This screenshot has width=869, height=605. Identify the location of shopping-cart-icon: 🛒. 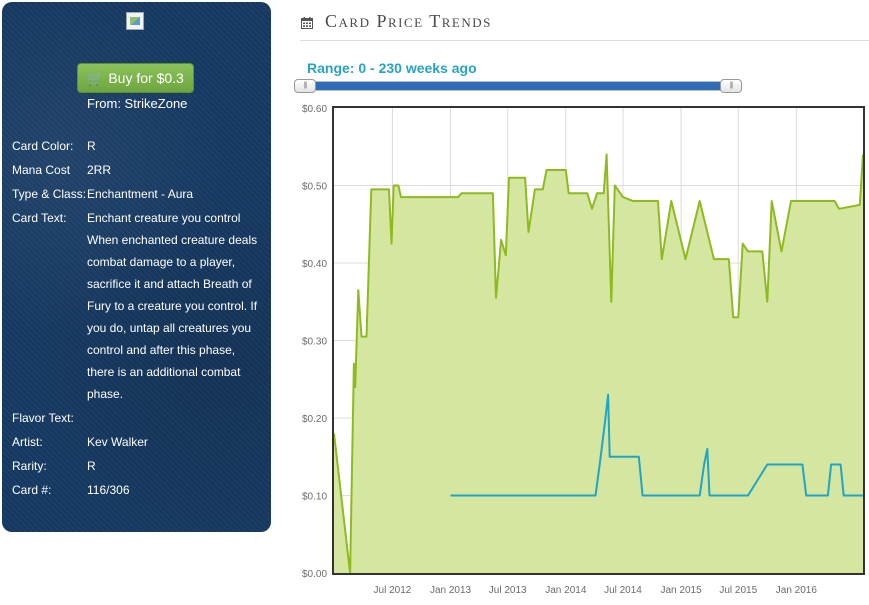
(95, 78).